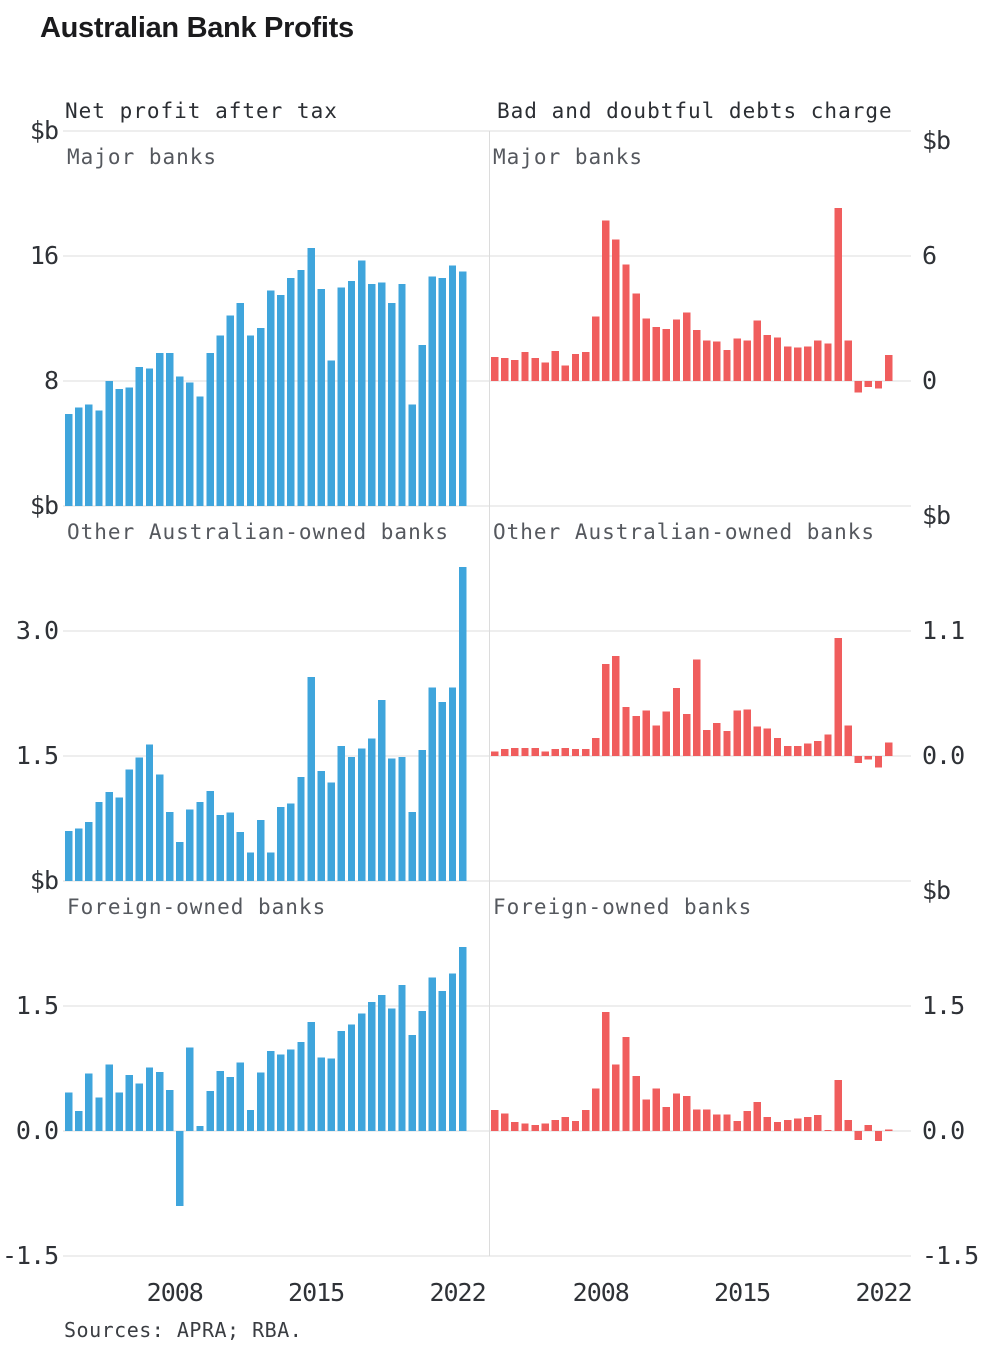  What do you see at coordinates (37, 755) in the screenshot?
I see `y-axis-label: 1.5` at bounding box center [37, 755].